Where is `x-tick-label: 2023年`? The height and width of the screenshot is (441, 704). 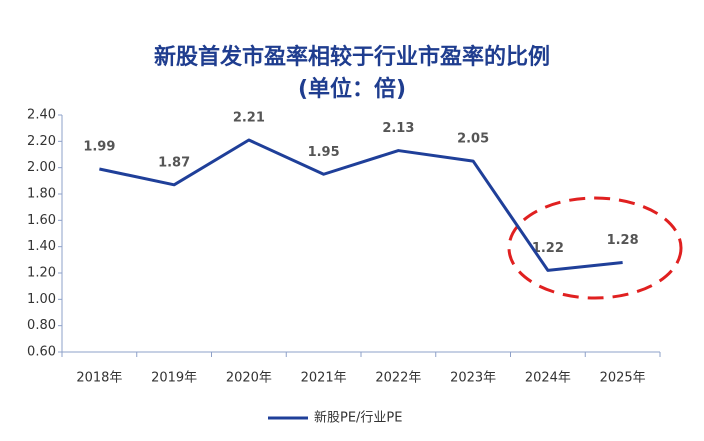 x-tick-label: 2023年 is located at coordinates (473, 378).